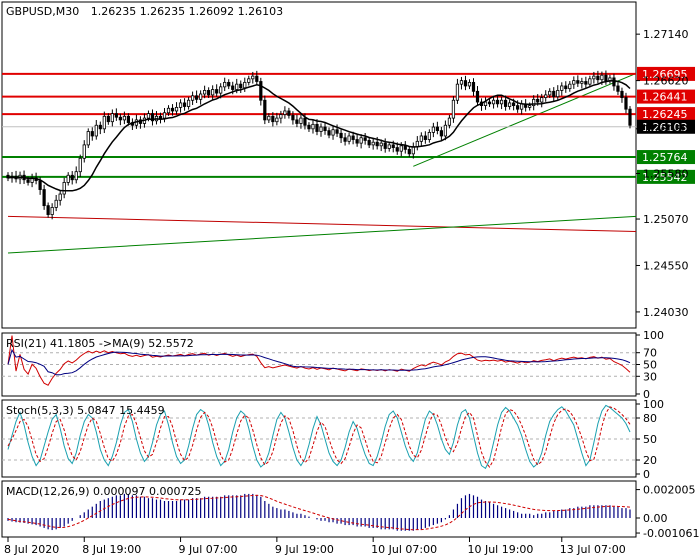  What do you see at coordinates (111, 549) in the screenshot?
I see `time-label-1: 8 Jul 19:00` at bounding box center [111, 549].